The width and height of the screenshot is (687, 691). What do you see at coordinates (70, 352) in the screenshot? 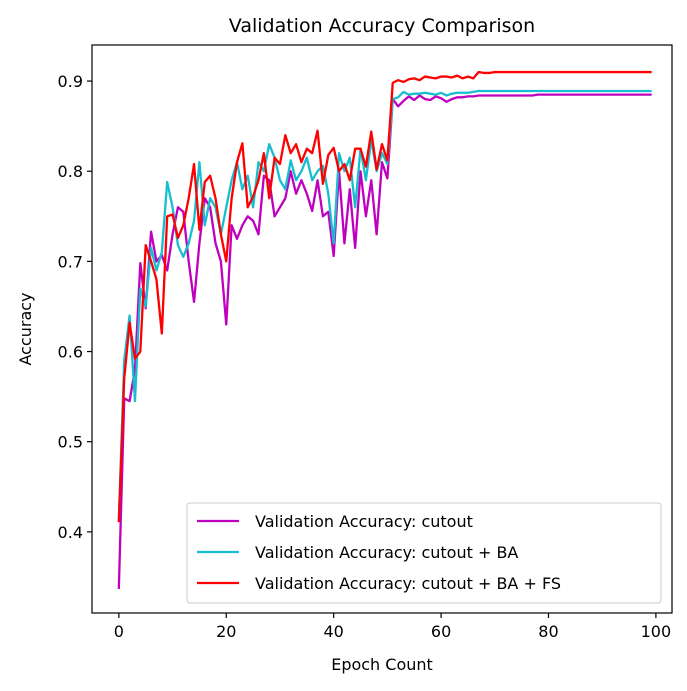
I see `y-tick-label: 0.6` at bounding box center [70, 352].